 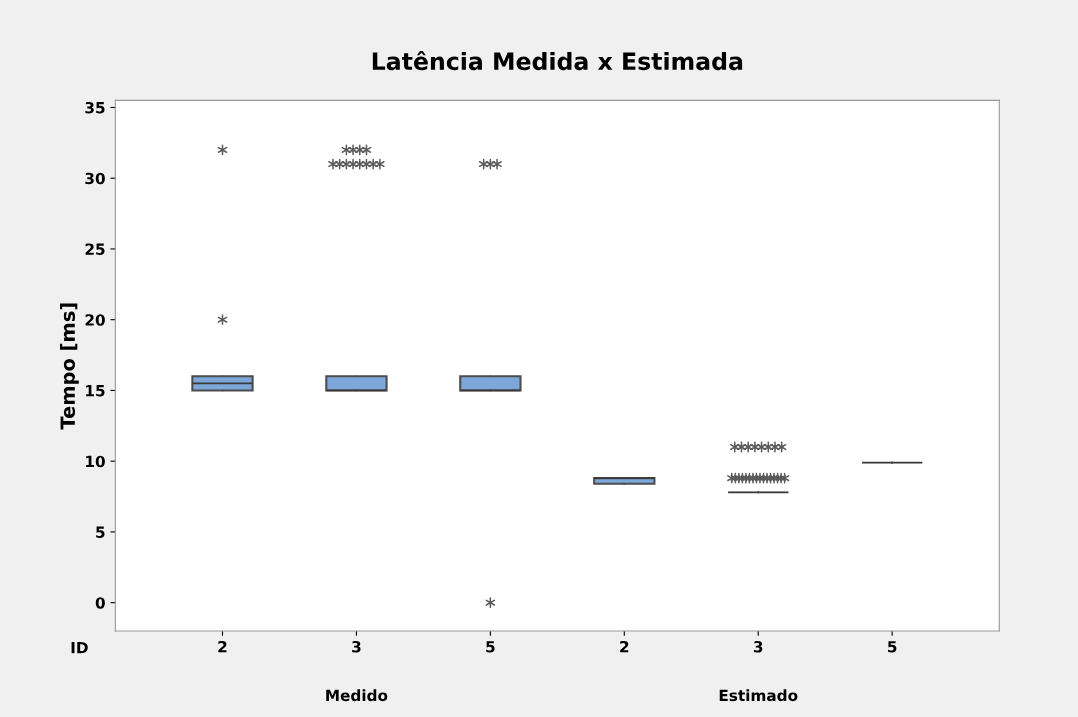 What do you see at coordinates (95, 320) in the screenshot?
I see `y-tick-label: 20` at bounding box center [95, 320].